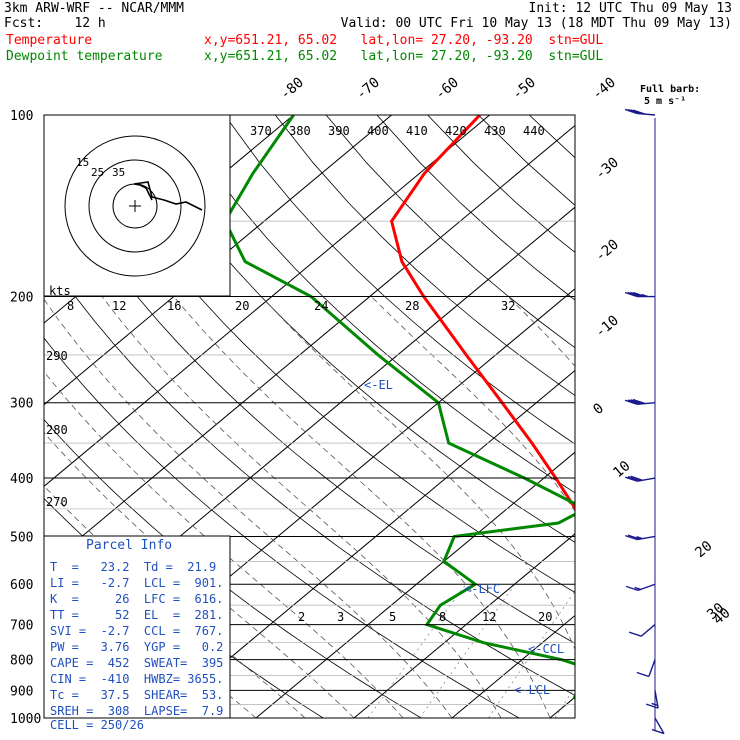 This screenshot has height=740, width=740. What do you see at coordinates (261, 131) in the screenshot?
I see `theta-e-label: 370` at bounding box center [261, 131].